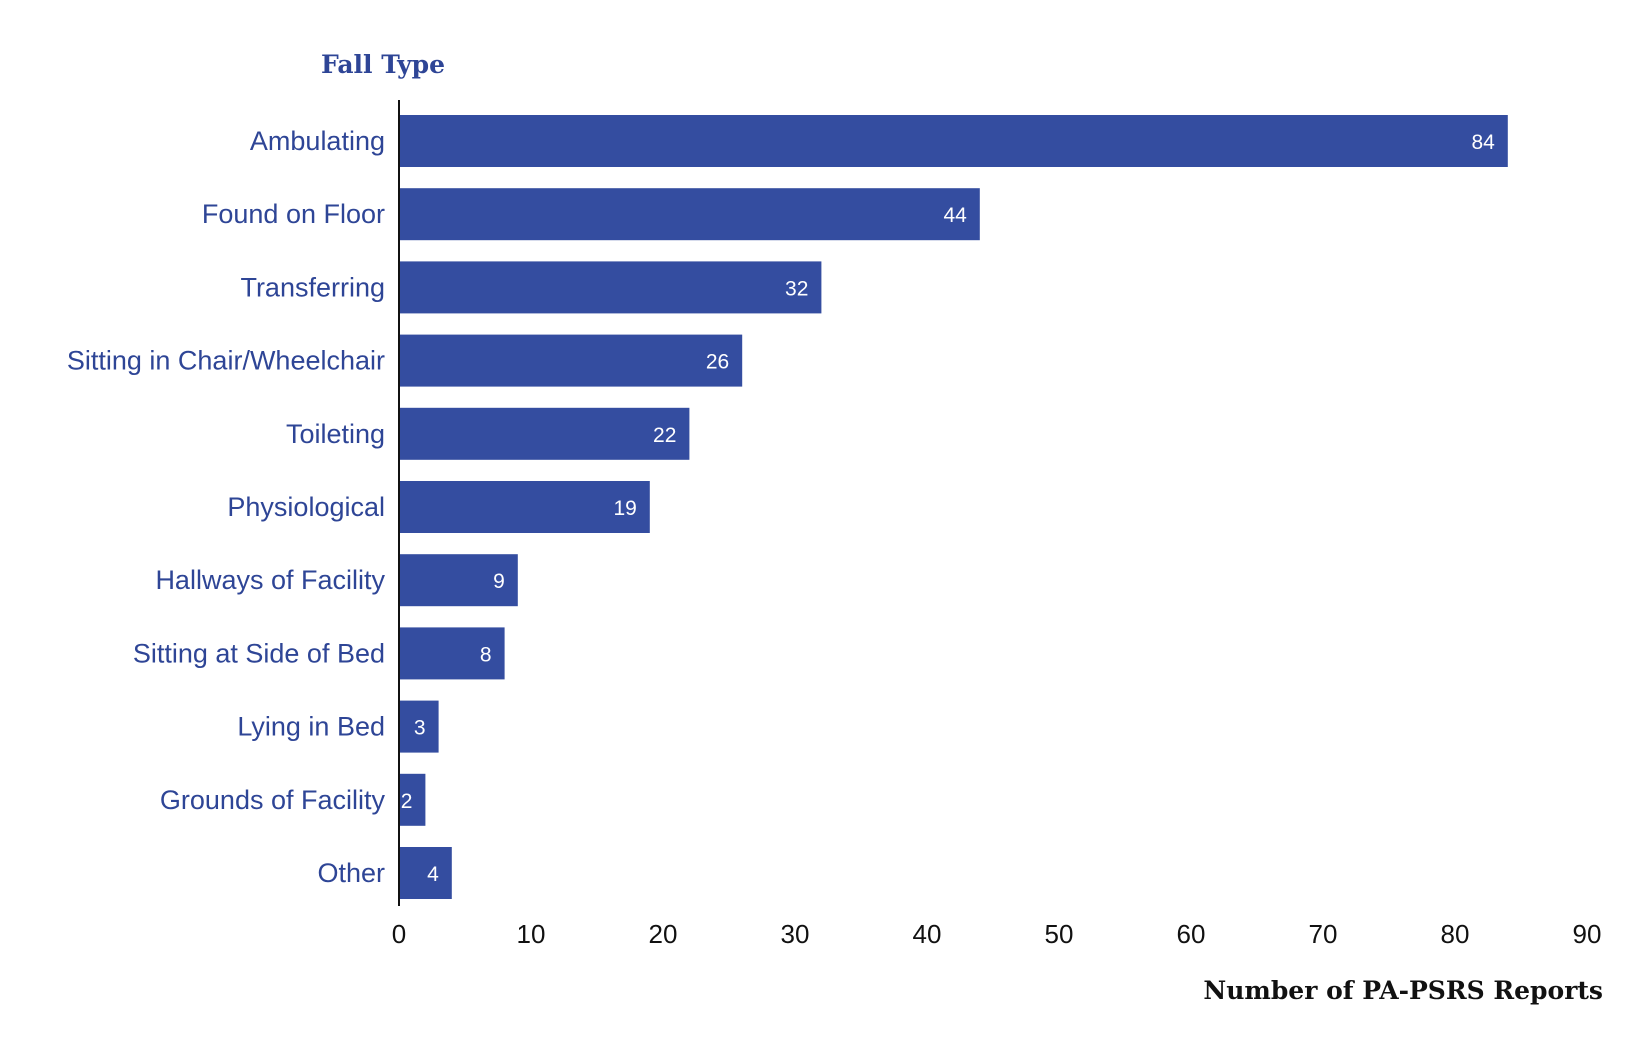 This screenshot has width=1648, height=1041. Describe the element at coordinates (407, 801) in the screenshot. I see `value-label-grounds-of-facility: 2` at that location.